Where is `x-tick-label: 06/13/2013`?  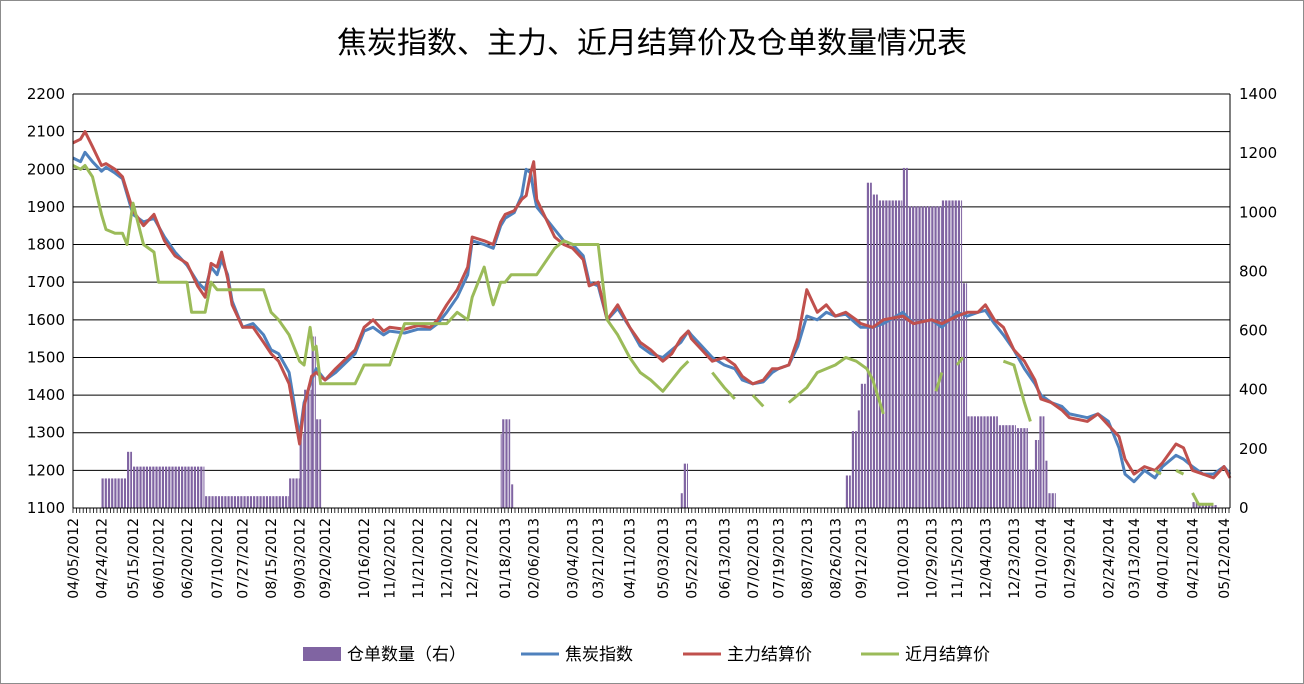 x-tick-label: 06/13/2013 is located at coordinates (725, 558).